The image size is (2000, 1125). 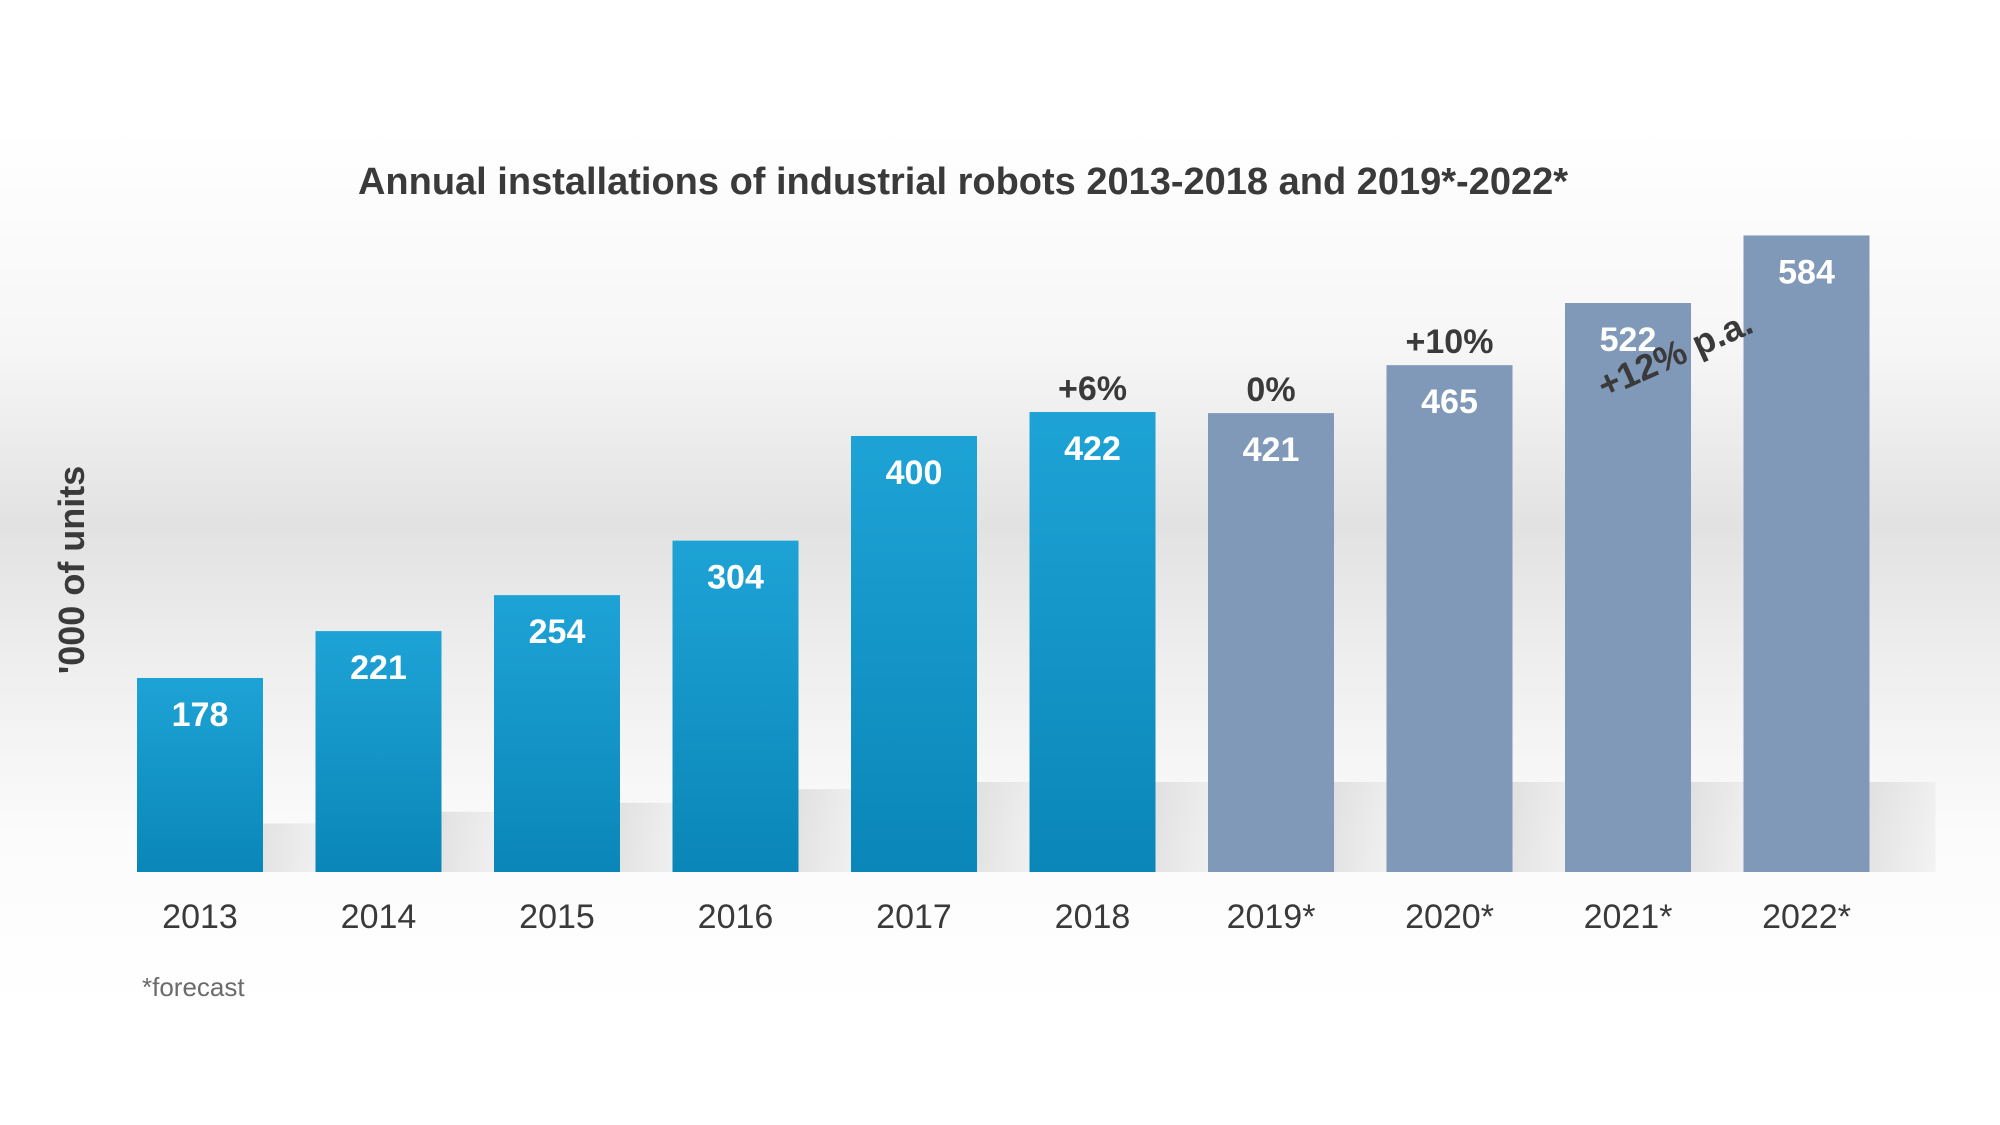 What do you see at coordinates (736, 917) in the screenshot?
I see `x-tick-label: 2016` at bounding box center [736, 917].